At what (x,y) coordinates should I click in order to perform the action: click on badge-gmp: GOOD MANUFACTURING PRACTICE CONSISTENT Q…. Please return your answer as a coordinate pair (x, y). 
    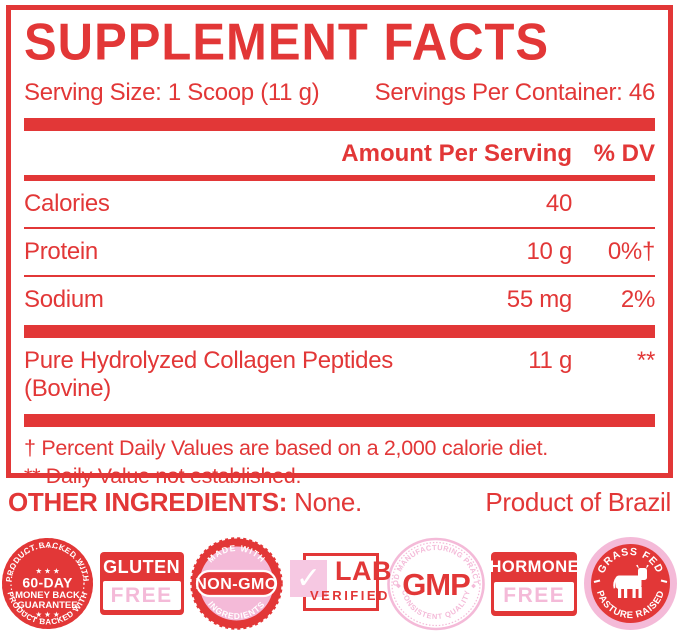
    Looking at the image, I should click on (435, 583).